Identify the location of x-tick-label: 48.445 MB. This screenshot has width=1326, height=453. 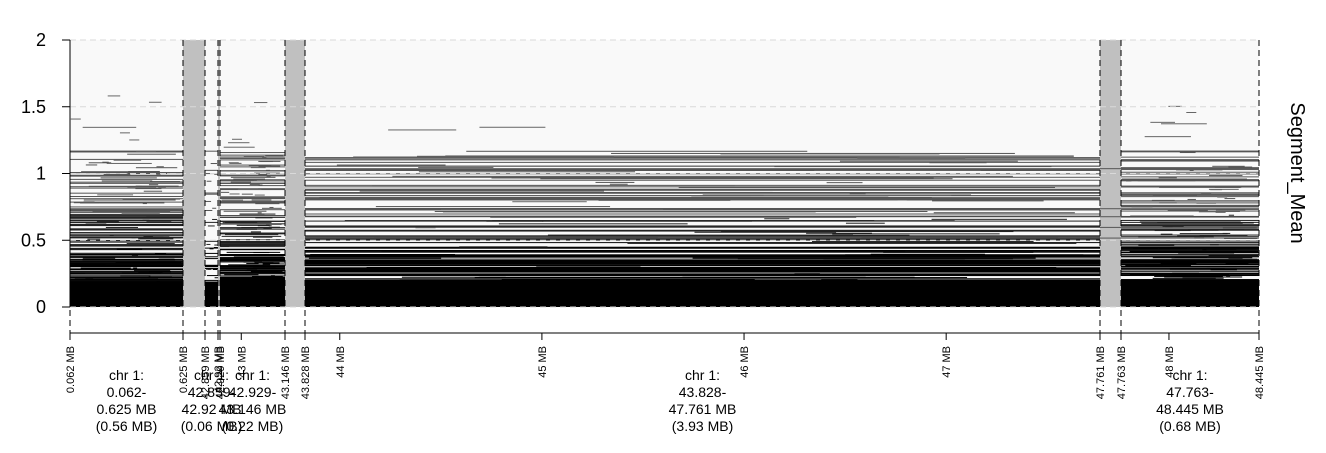
(1260, 372).